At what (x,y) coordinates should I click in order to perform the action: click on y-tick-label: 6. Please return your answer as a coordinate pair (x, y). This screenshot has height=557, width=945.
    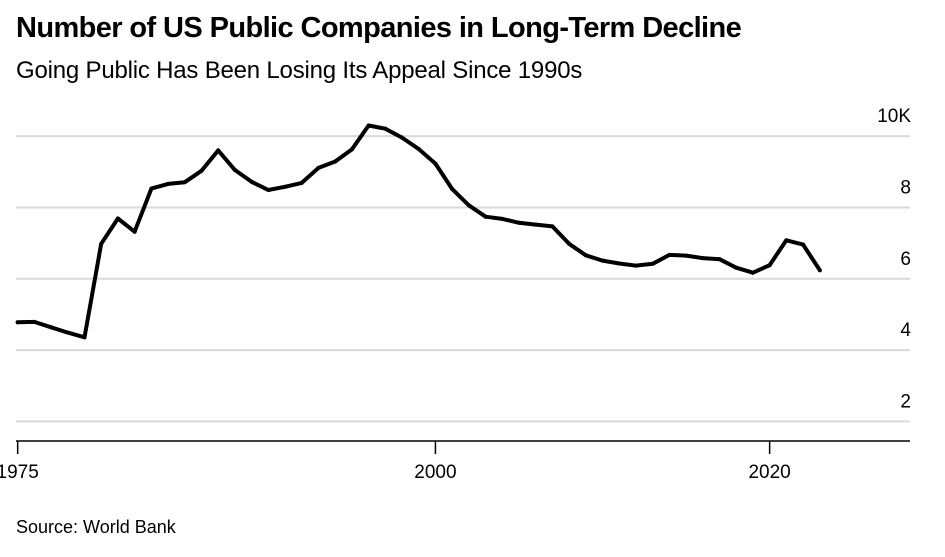
    Looking at the image, I should click on (905, 259).